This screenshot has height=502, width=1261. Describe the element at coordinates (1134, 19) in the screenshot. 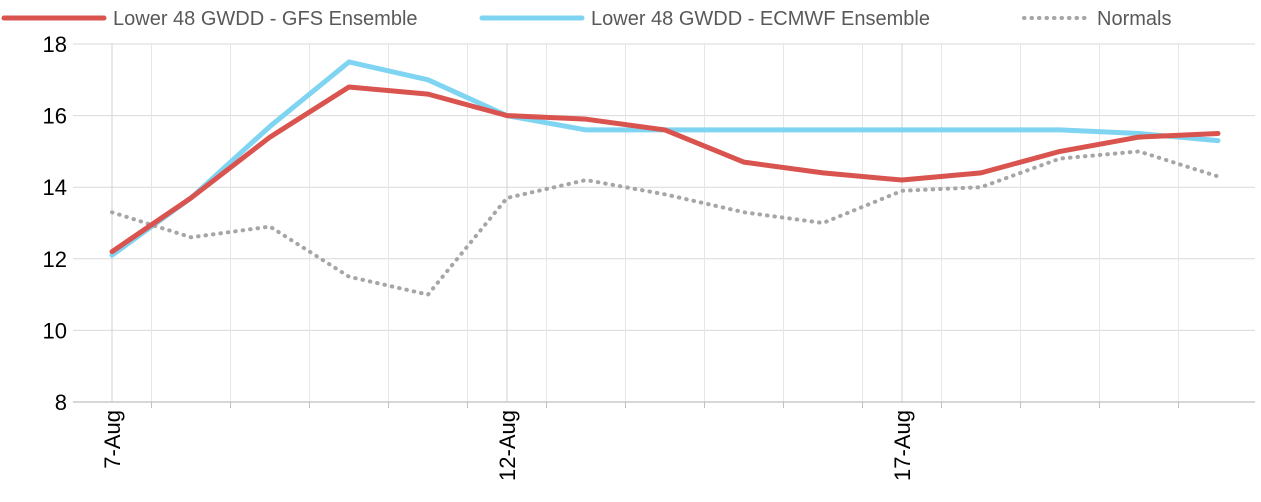

I see `legend-label-2: Normals` at that location.